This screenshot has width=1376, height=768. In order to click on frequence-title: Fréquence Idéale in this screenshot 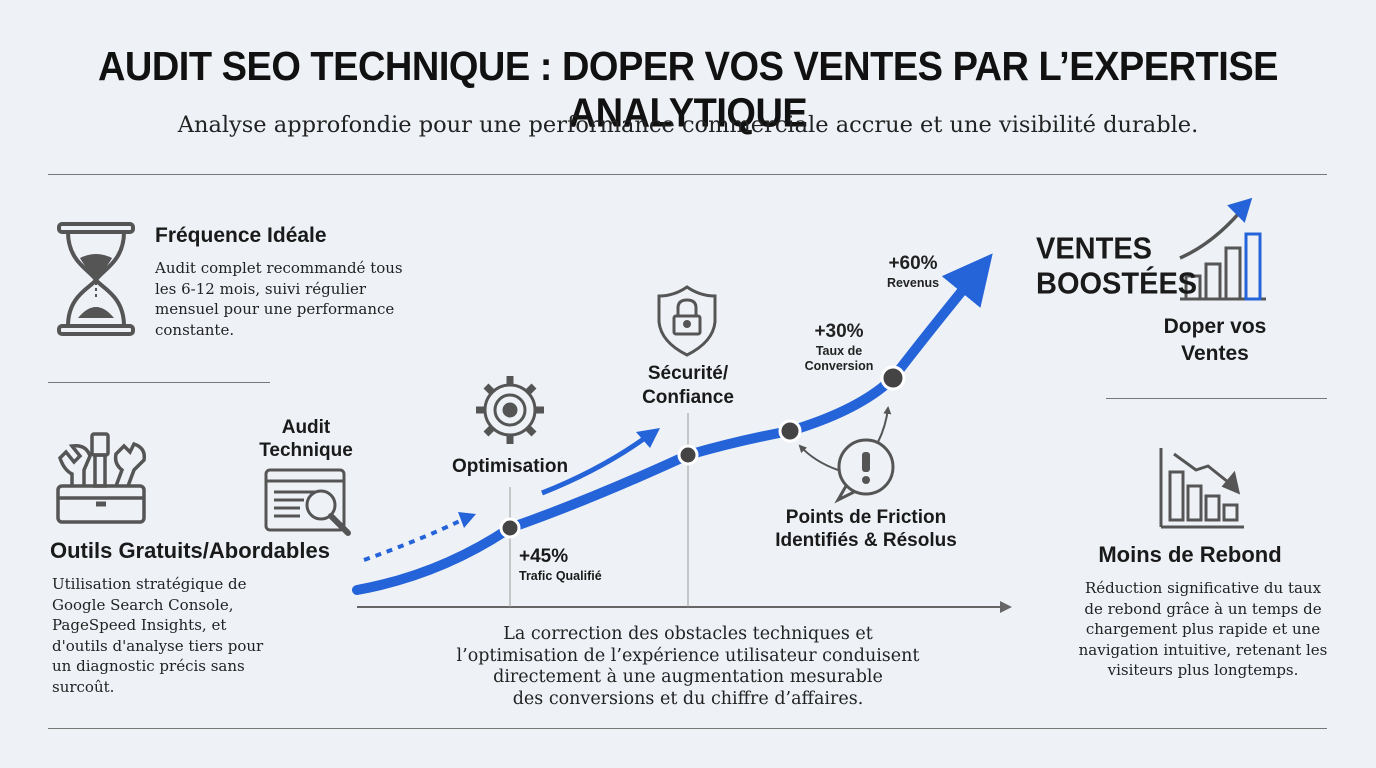, I will do `click(241, 235)`.